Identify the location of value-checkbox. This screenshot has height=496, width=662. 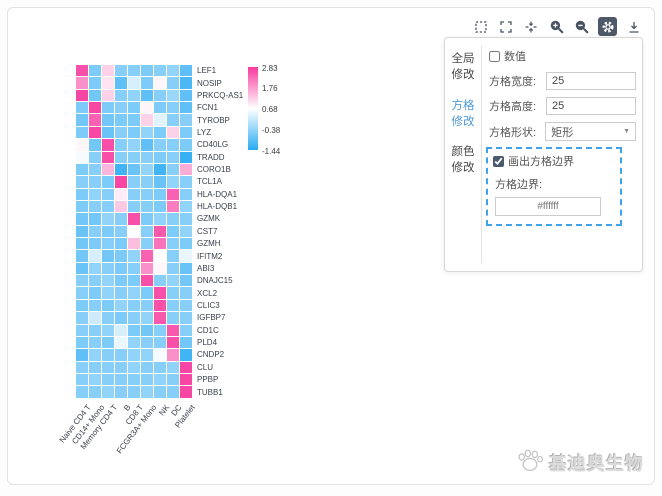
(494, 56).